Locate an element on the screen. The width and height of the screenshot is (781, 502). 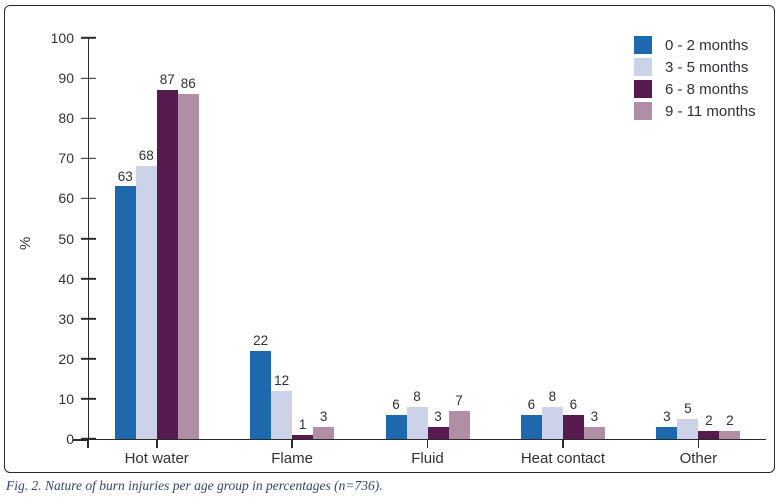
barwrap-3-5-months-other: 5 is located at coordinates (688, 238).